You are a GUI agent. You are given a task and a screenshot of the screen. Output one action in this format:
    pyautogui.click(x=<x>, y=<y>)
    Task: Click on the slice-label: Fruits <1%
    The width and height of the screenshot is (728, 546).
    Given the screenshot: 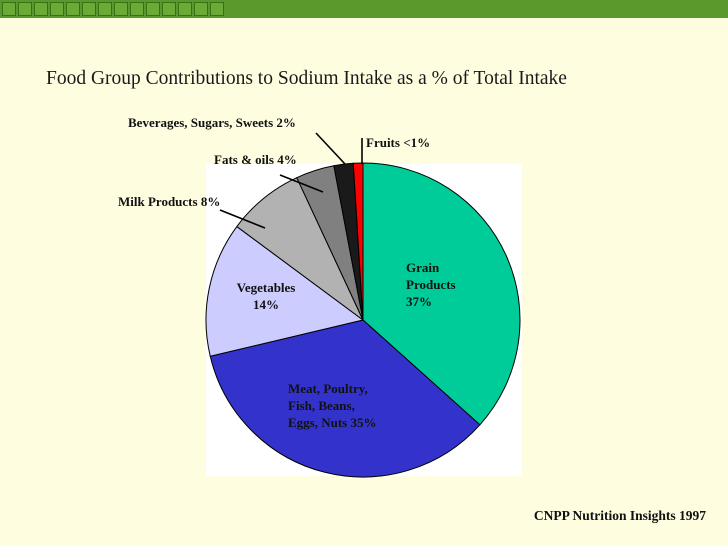 What is the action you would take?
    pyautogui.click(x=398, y=142)
    